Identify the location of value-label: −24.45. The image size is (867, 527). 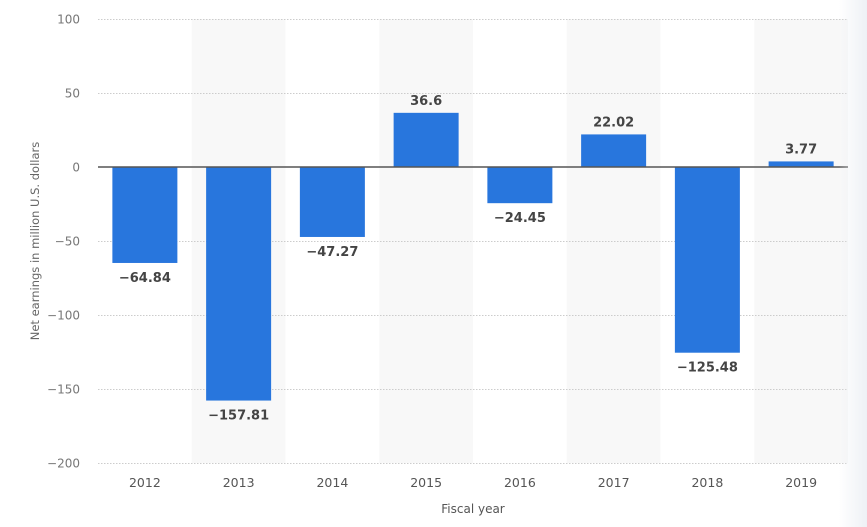
(520, 218).